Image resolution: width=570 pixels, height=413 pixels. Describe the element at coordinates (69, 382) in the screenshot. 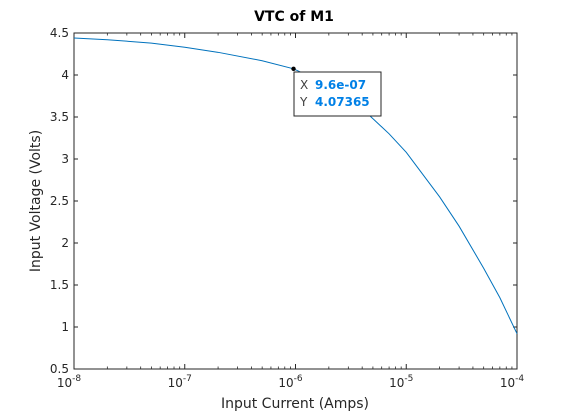

I see `x-tick-label: 10⁻⁸` at that location.